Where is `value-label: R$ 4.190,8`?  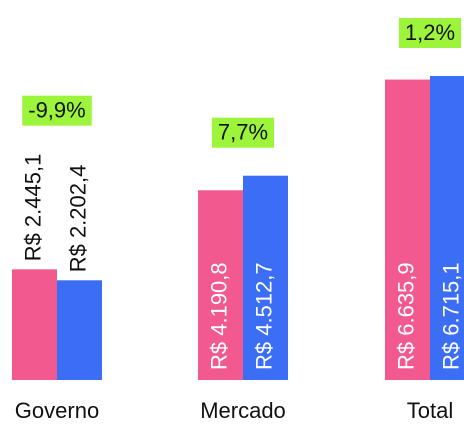 value-label: R$ 4.190,8 is located at coordinates (218, 316).